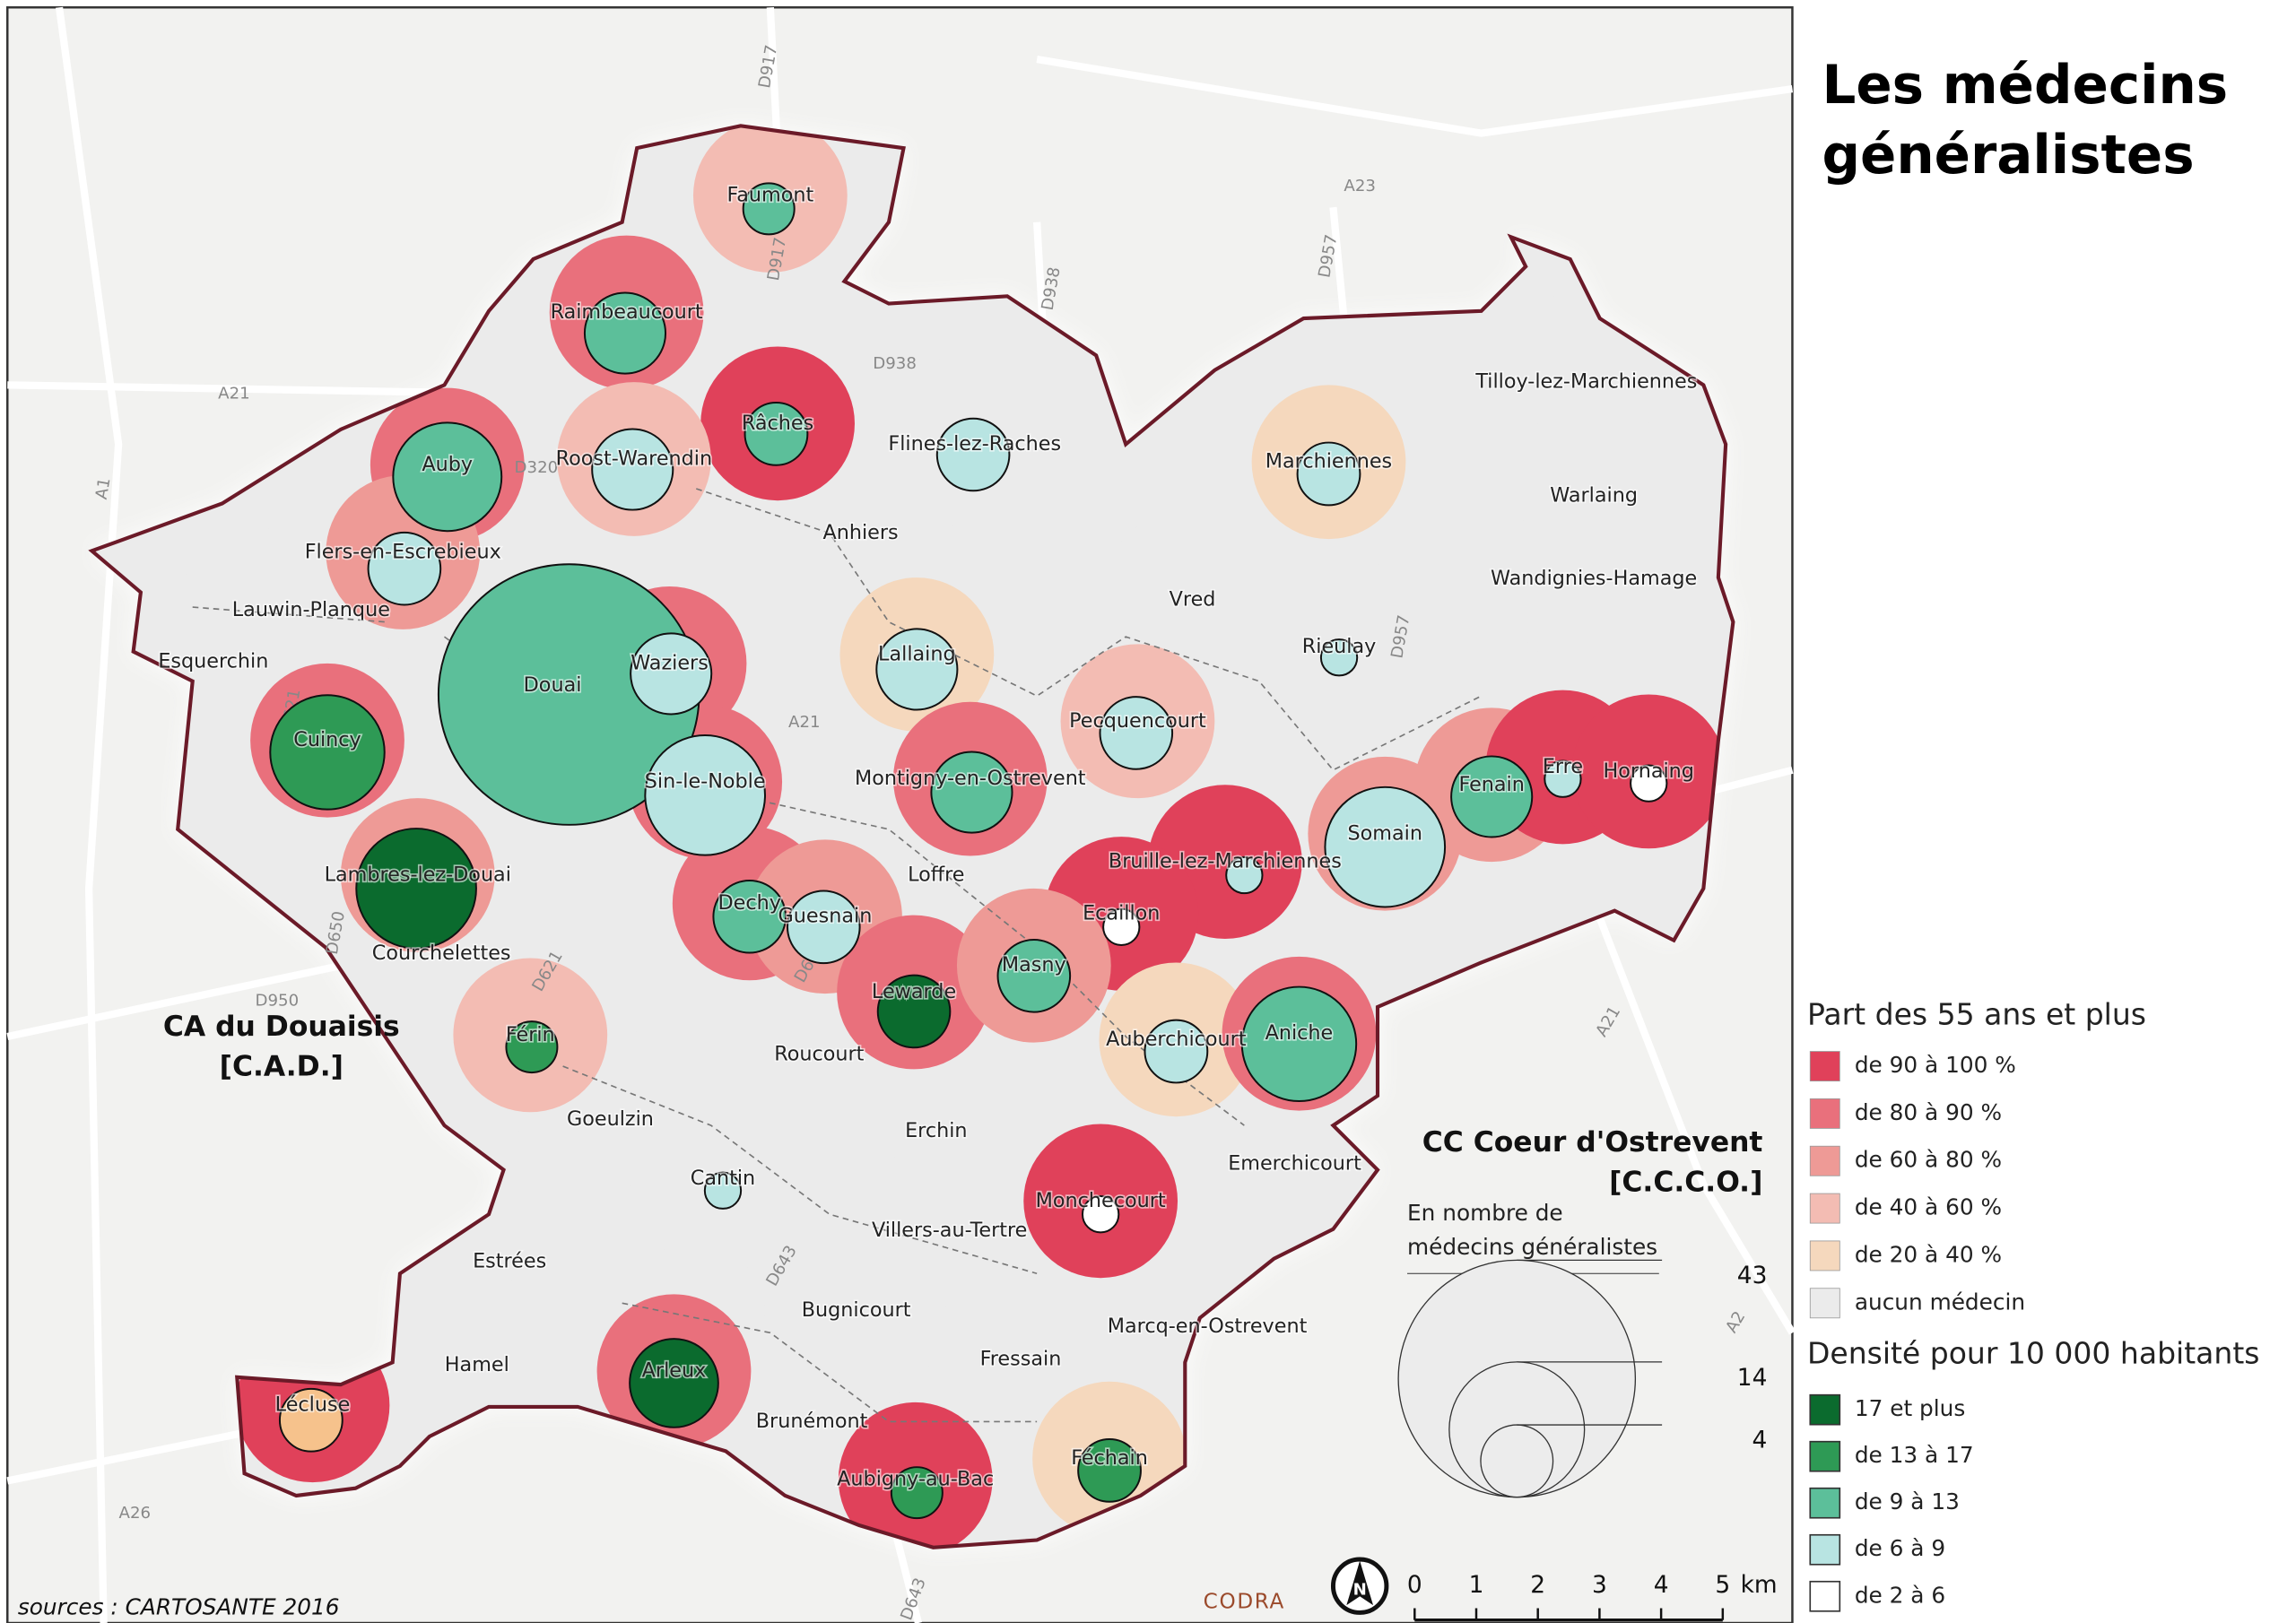 The height and width of the screenshot is (1623, 2296). I want to click on legend-label: de 80 à 90 %, so click(1928, 1112).